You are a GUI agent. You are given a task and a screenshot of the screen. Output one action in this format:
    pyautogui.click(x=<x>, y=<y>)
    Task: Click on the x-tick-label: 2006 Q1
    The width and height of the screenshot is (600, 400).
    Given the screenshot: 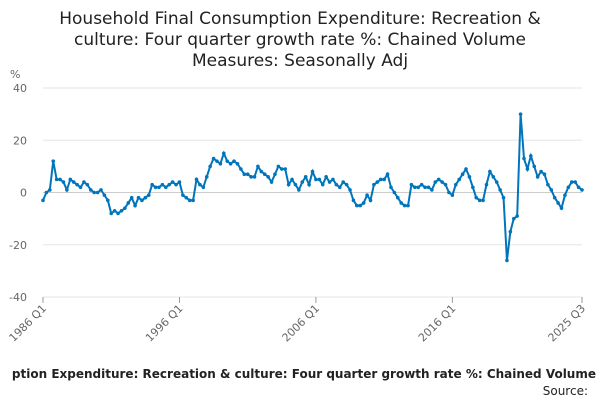 What is the action you would take?
    pyautogui.click(x=300, y=323)
    